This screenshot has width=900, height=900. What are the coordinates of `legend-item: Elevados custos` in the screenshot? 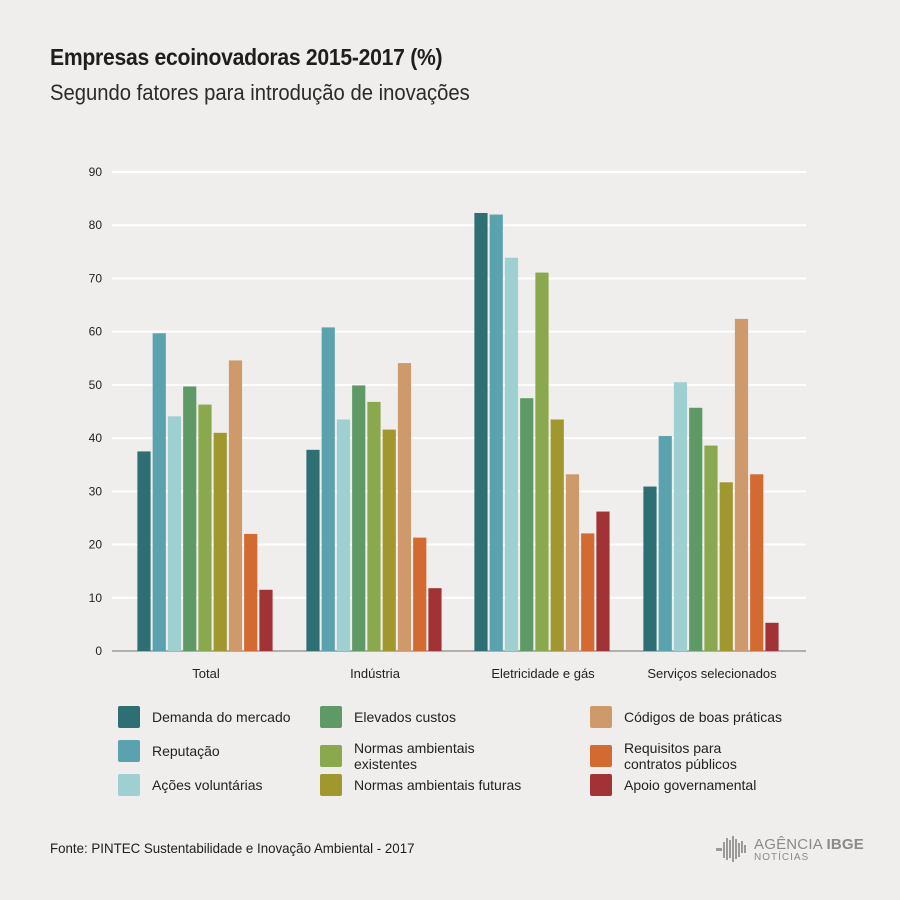 It's located at (427, 717).